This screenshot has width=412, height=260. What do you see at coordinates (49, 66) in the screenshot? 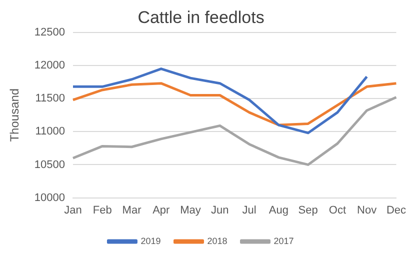
I see `y-tick-label: 12000` at bounding box center [49, 66].